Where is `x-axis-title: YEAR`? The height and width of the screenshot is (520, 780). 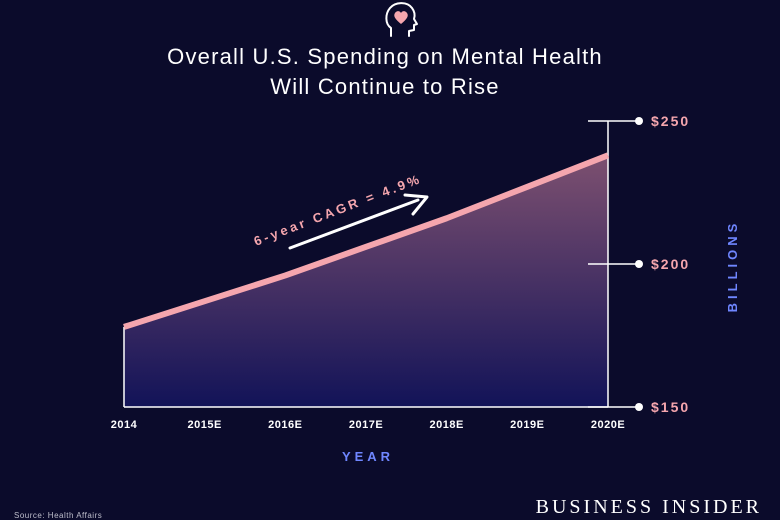 x-axis-title: YEAR is located at coordinates (368, 456).